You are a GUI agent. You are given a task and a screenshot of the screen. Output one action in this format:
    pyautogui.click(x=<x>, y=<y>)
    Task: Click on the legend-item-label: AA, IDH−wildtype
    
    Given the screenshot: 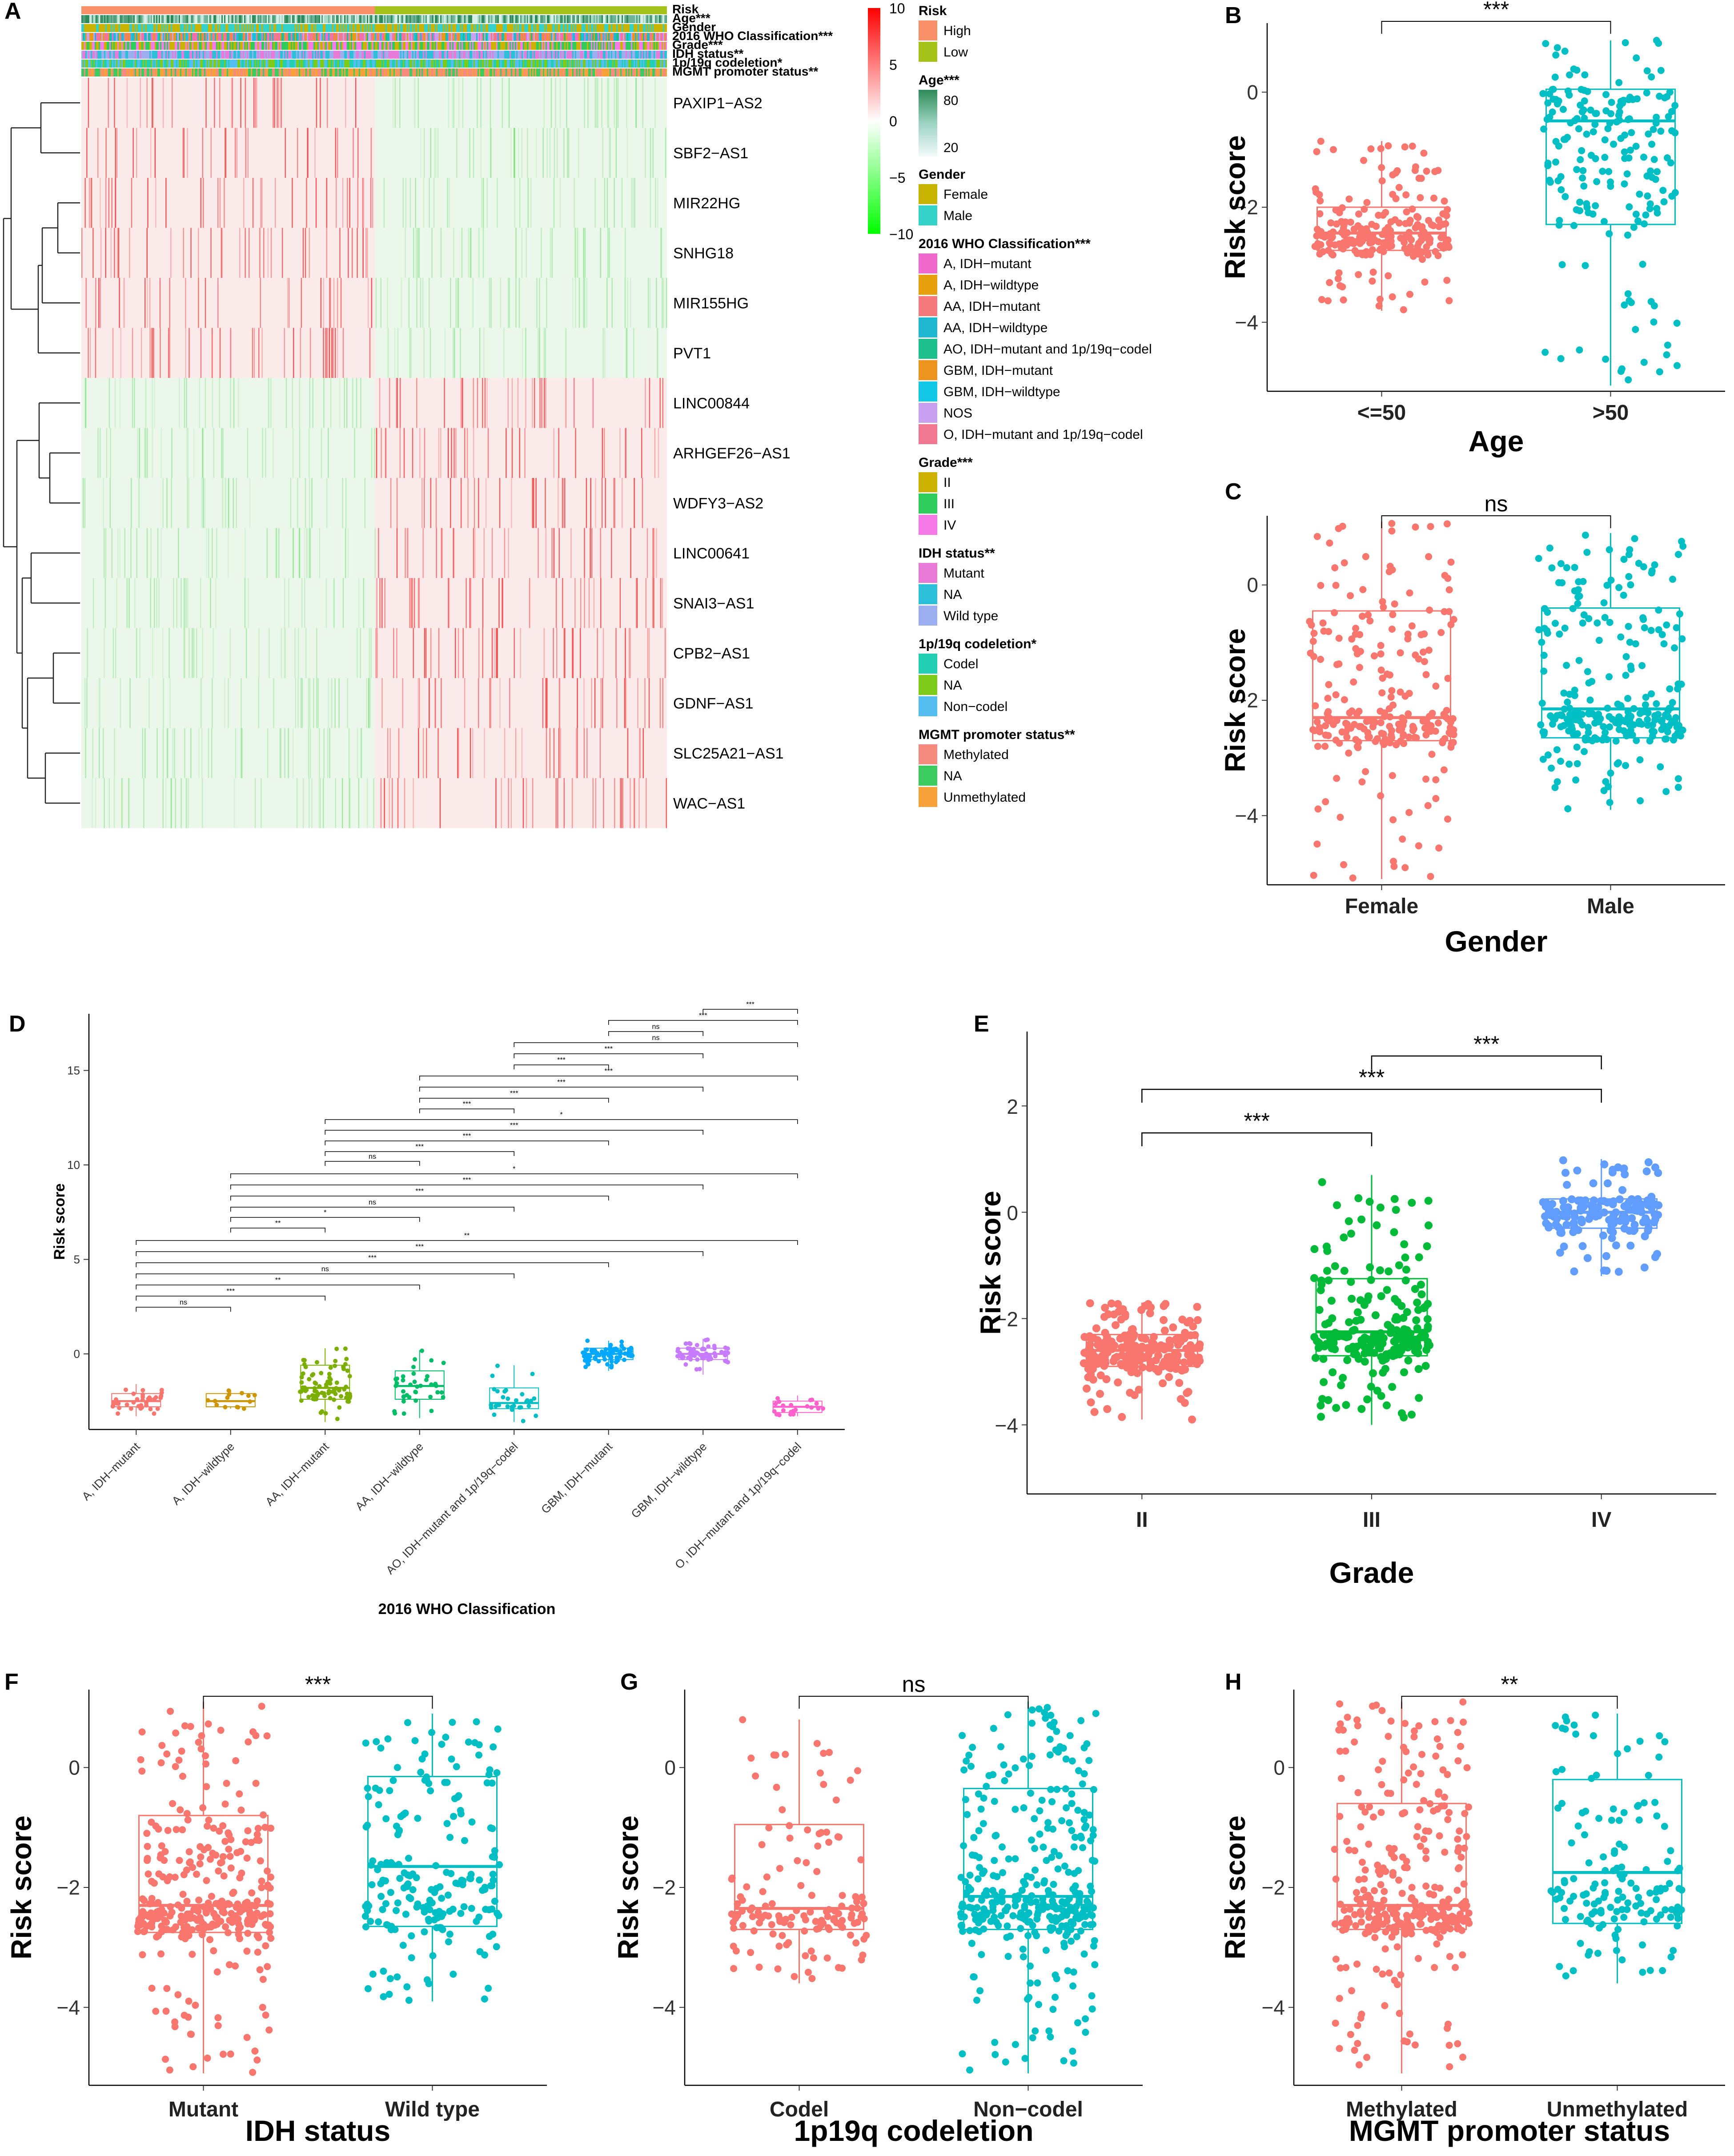 What is the action you would take?
    pyautogui.click(x=995, y=328)
    